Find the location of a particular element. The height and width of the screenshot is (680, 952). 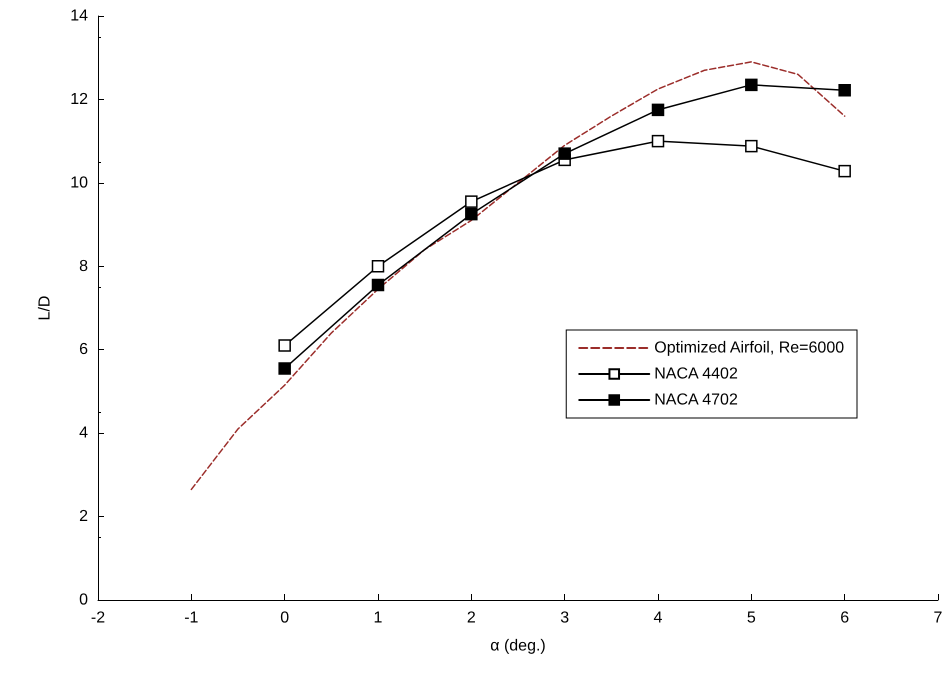

y-tick-label: 2 is located at coordinates (83, 517).